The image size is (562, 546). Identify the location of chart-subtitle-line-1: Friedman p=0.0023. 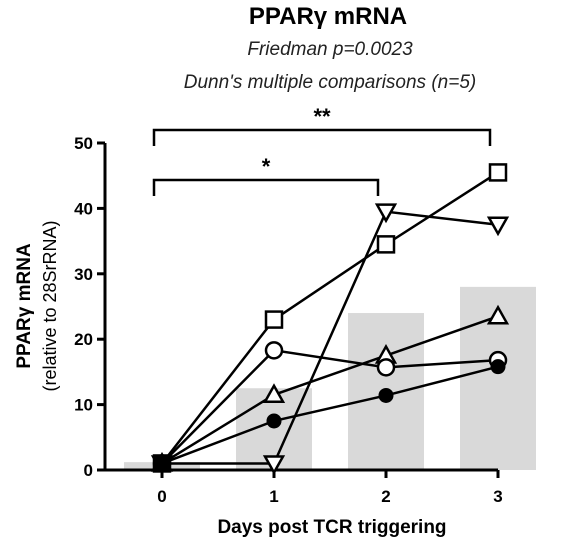
(330, 49).